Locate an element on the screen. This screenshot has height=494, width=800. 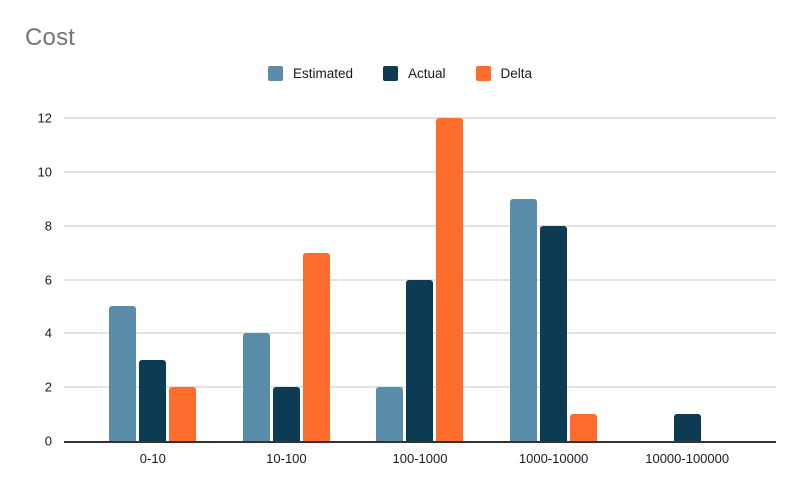
chart-legend: Estimated Actual Delta is located at coordinates (400, 73).